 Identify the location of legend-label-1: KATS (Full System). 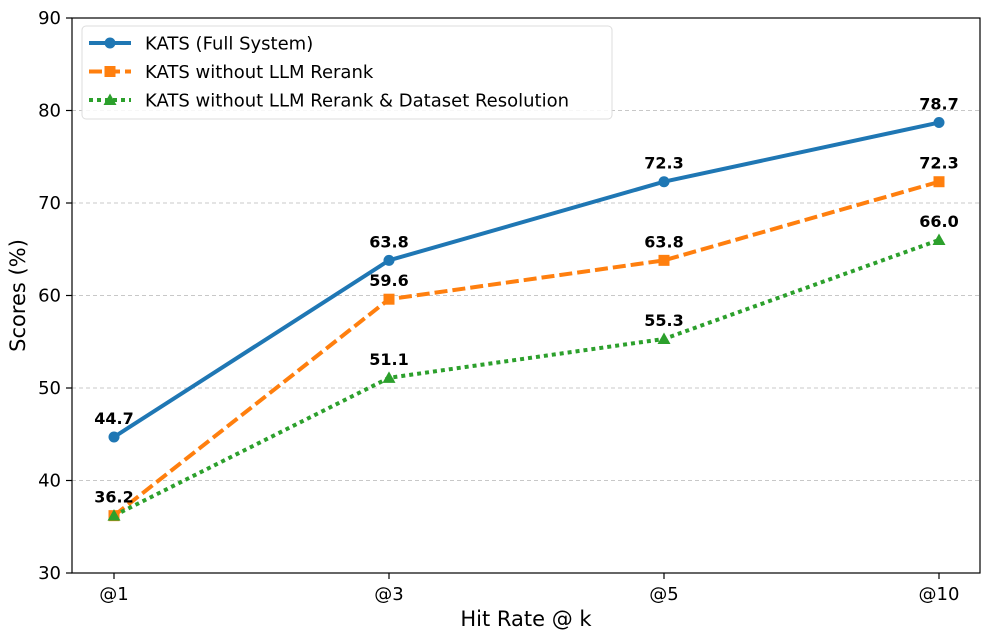
(229, 44).